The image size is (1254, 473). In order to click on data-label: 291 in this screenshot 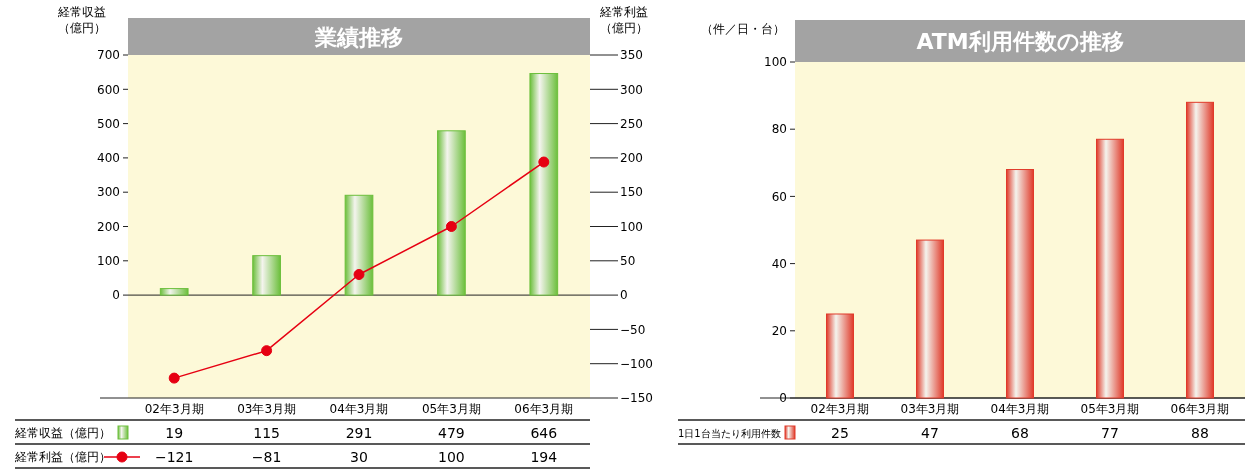, I will do `click(359, 433)`.